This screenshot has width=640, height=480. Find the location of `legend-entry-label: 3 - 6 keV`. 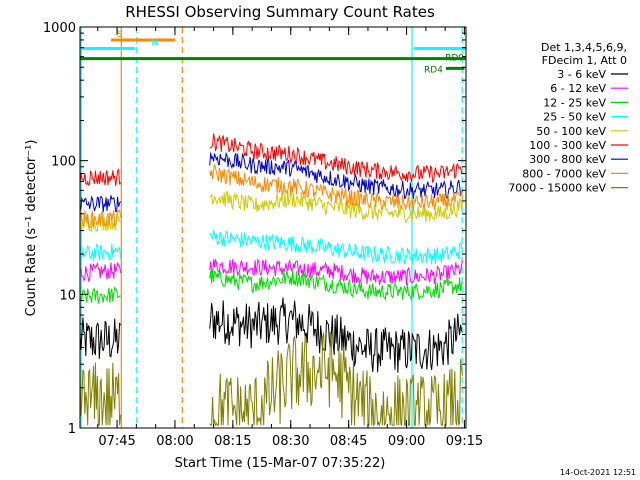

legend-entry-label: 3 - 6 keV is located at coordinates (581, 74).